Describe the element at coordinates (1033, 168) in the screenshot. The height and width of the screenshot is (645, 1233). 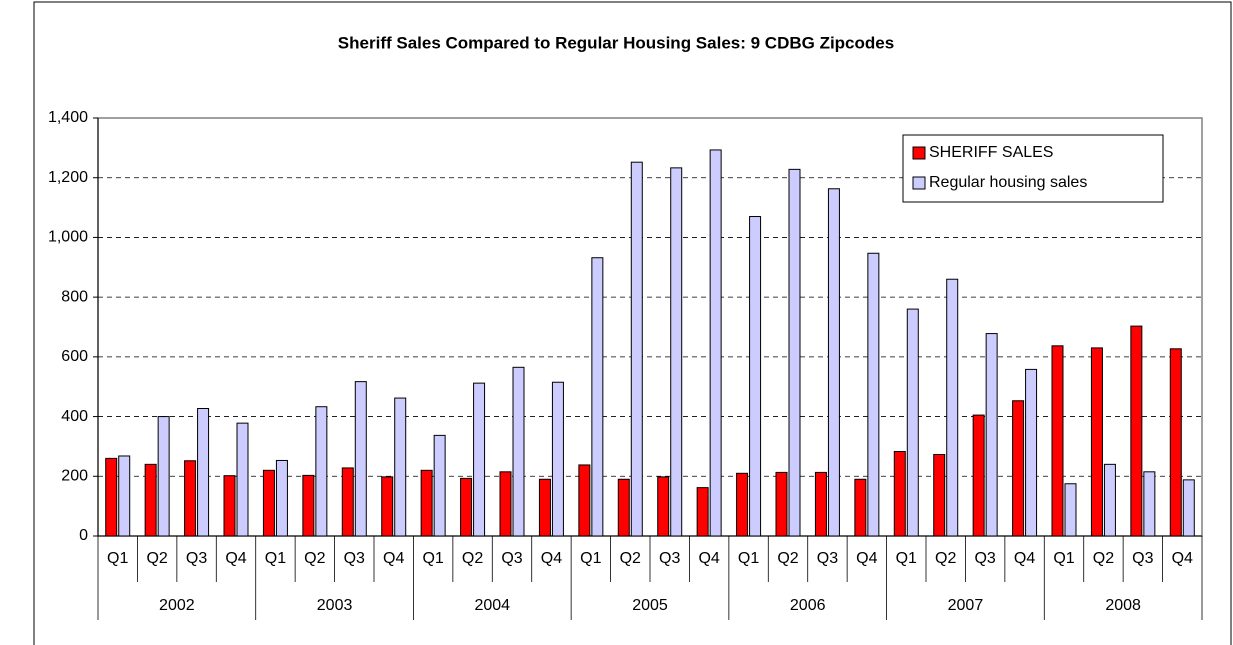
I see `legend-box` at that location.